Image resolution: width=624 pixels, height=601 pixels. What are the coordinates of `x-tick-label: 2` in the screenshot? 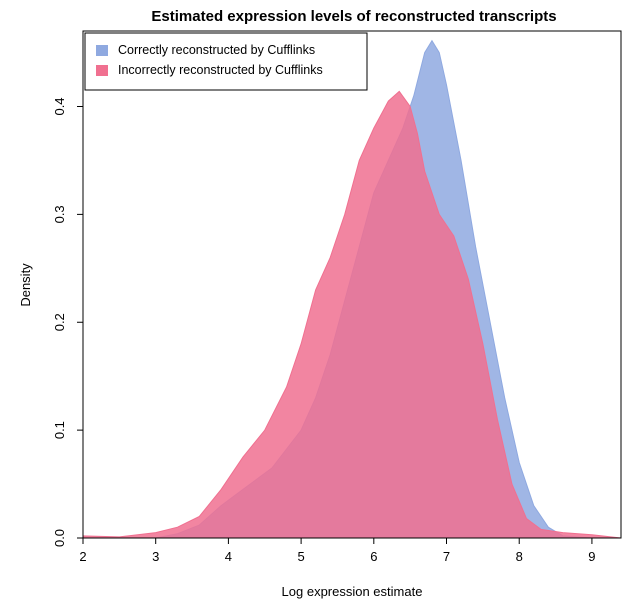 It's located at (82, 556).